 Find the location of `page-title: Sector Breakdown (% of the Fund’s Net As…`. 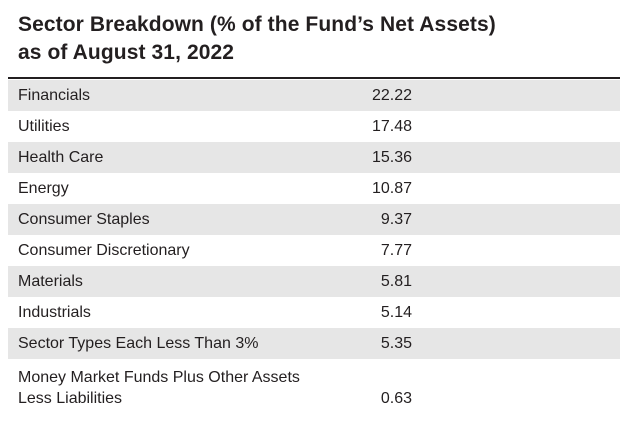

page-title: Sector Breakdown (% of the Fund’s Net As… is located at coordinates (257, 39).